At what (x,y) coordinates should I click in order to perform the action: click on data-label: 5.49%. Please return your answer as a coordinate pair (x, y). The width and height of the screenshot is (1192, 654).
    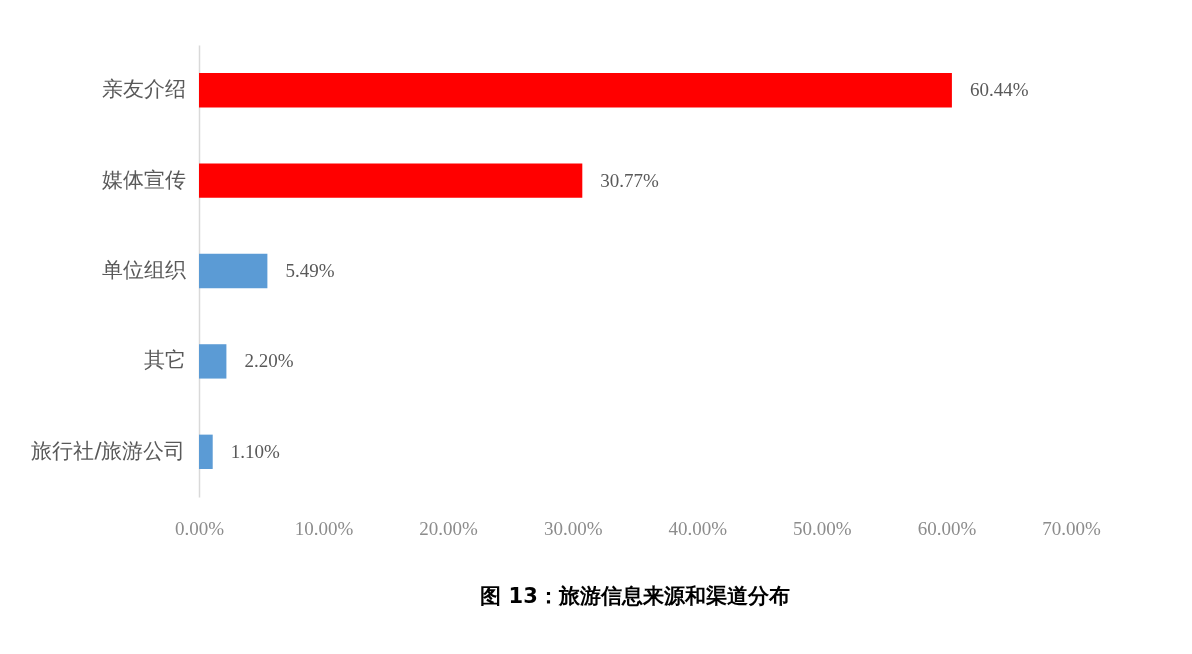
    Looking at the image, I should click on (310, 270).